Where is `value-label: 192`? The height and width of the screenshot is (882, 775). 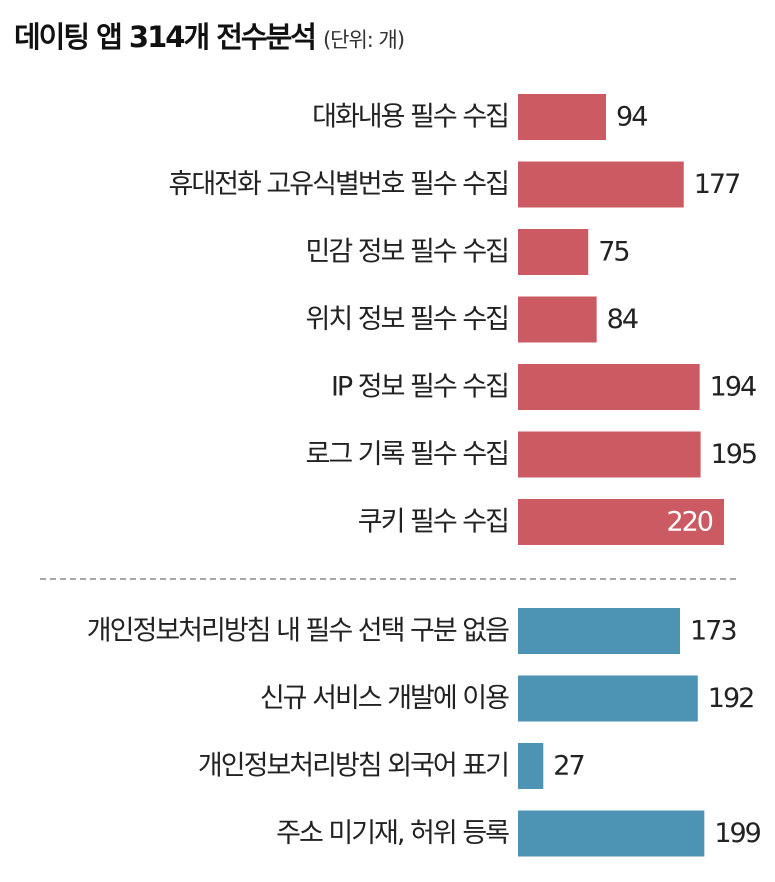
value-label: 192 is located at coordinates (731, 698).